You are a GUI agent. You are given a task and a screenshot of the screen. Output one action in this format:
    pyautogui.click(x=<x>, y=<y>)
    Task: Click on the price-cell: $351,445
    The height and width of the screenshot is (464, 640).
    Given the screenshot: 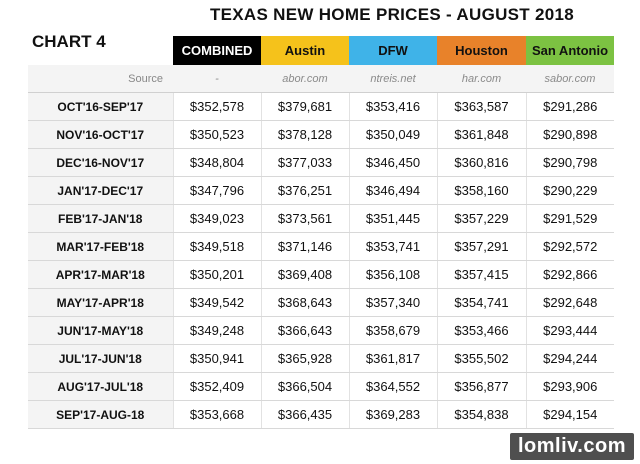 What is the action you would take?
    pyautogui.click(x=392, y=218)
    